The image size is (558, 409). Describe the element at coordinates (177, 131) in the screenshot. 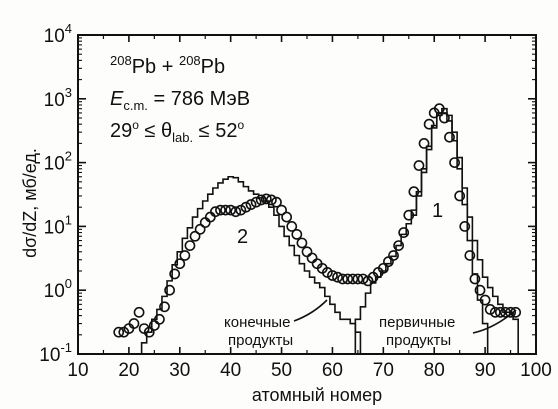

I see `angle-label: 29o ≤ θlab. ≤ 52o` at that location.